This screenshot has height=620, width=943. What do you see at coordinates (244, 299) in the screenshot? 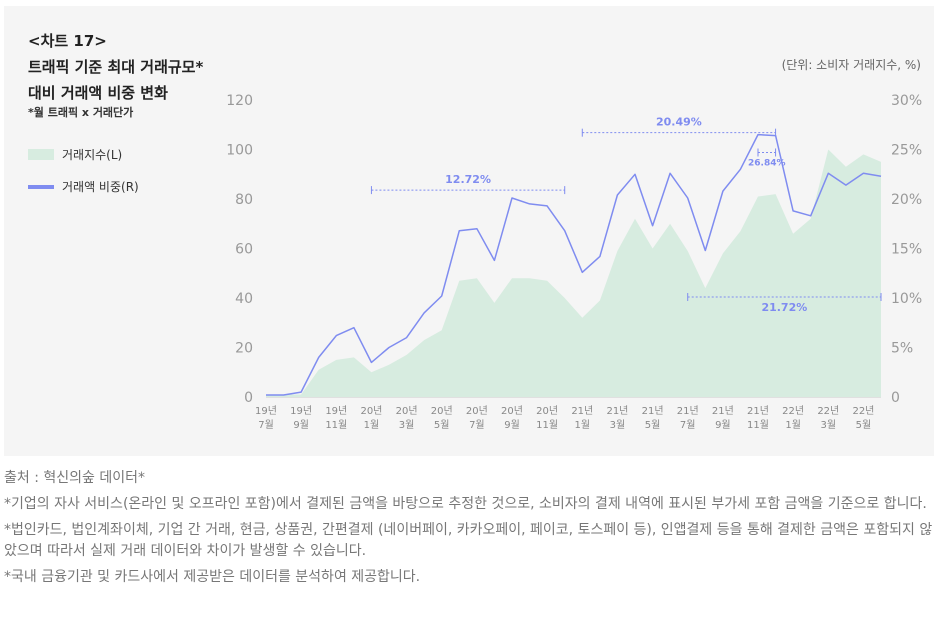
I see `y-left-tick-label: 40` at bounding box center [244, 299].